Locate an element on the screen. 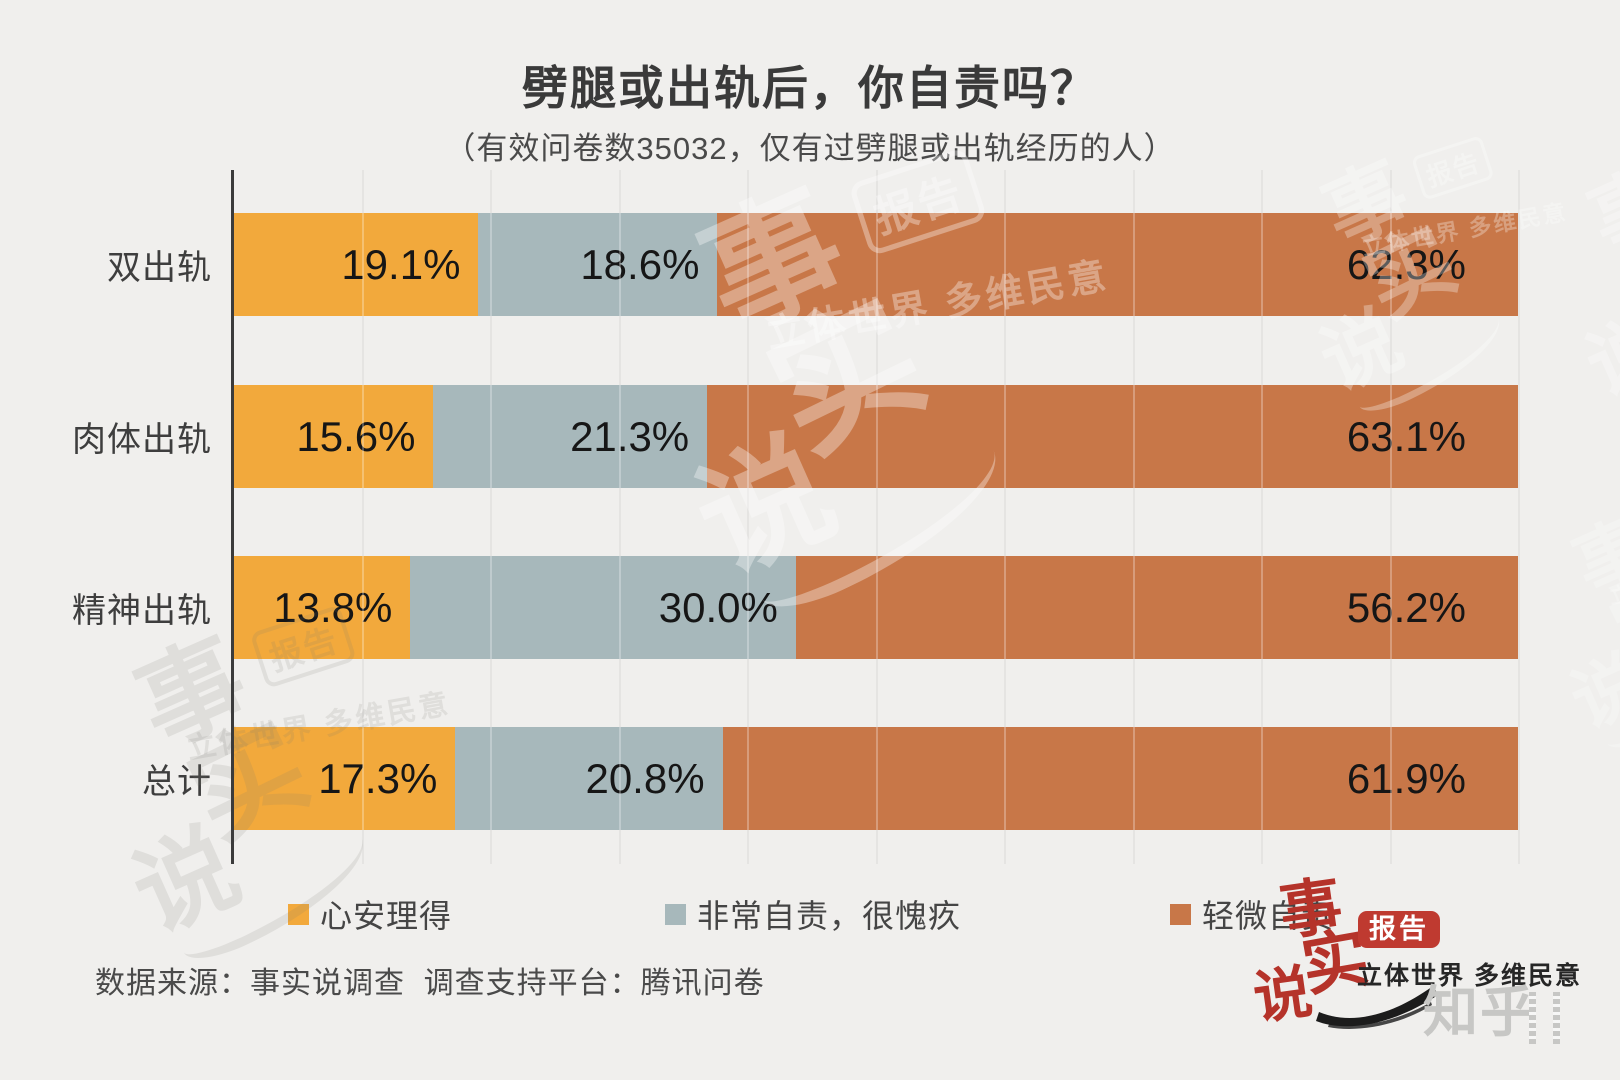 The width and height of the screenshot is (1620, 1080). value-label: 62.3% is located at coordinates (1406, 264).